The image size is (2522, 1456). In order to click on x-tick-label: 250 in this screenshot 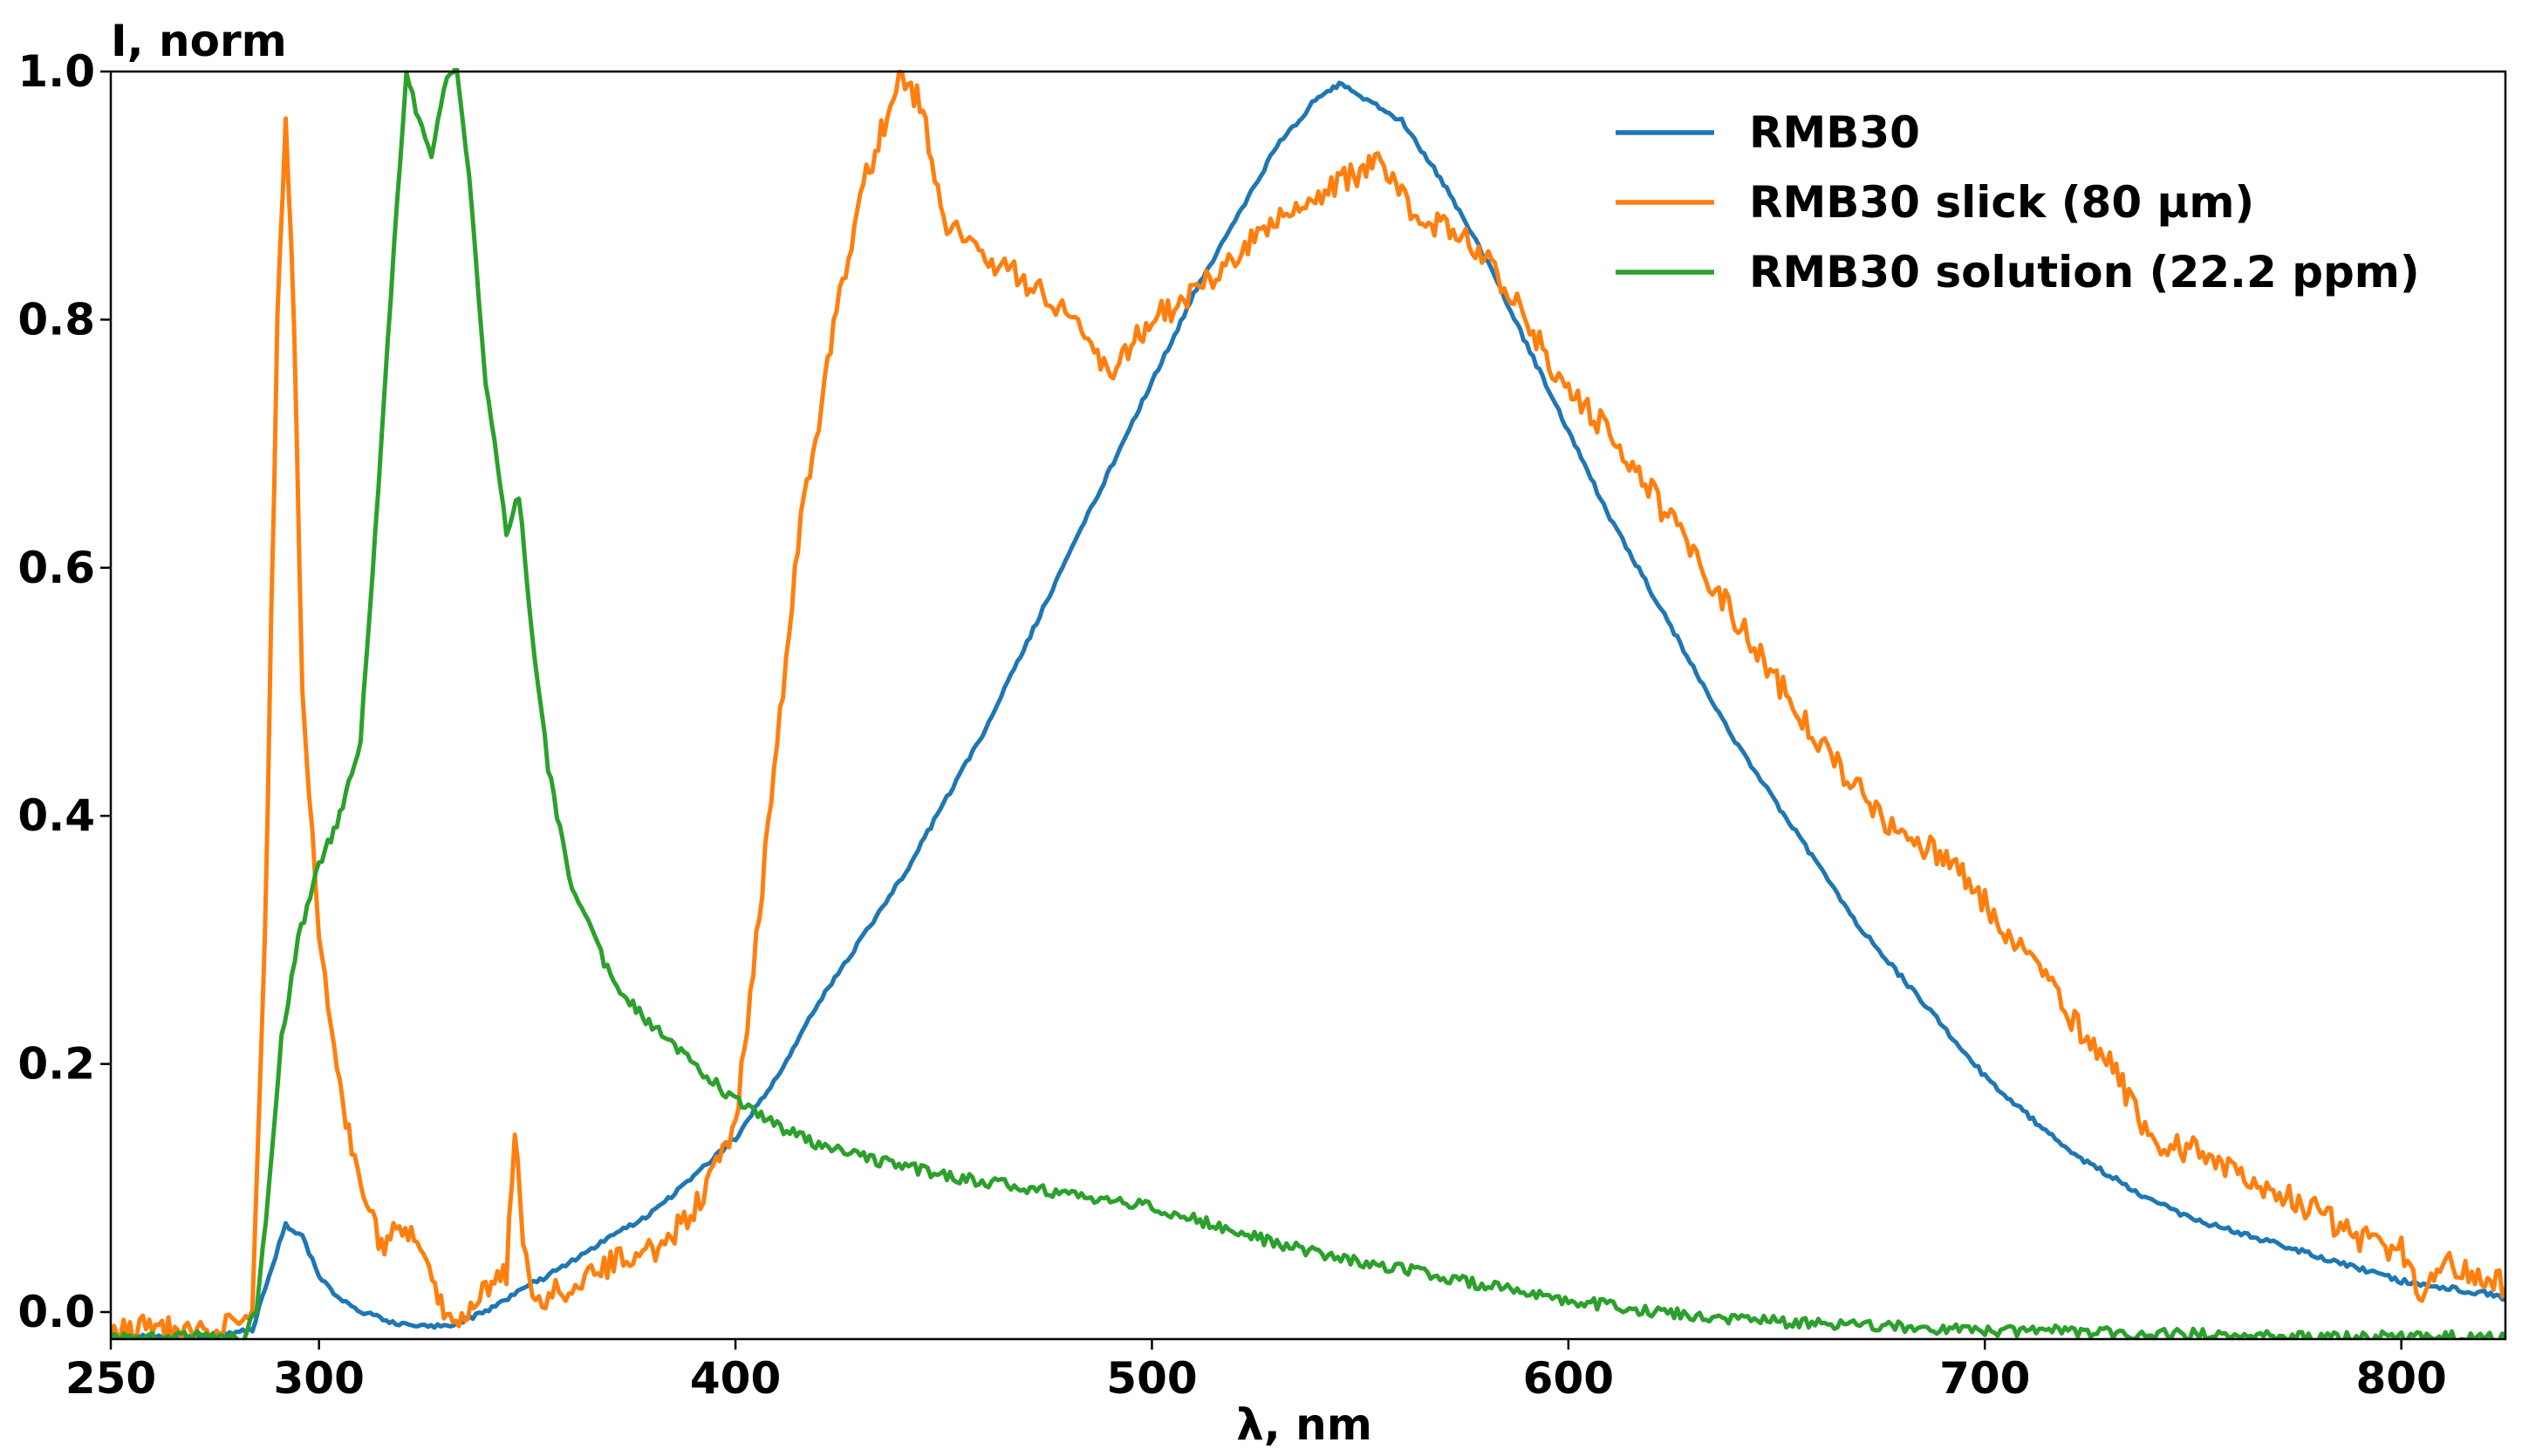, I will do `click(110, 1378)`.